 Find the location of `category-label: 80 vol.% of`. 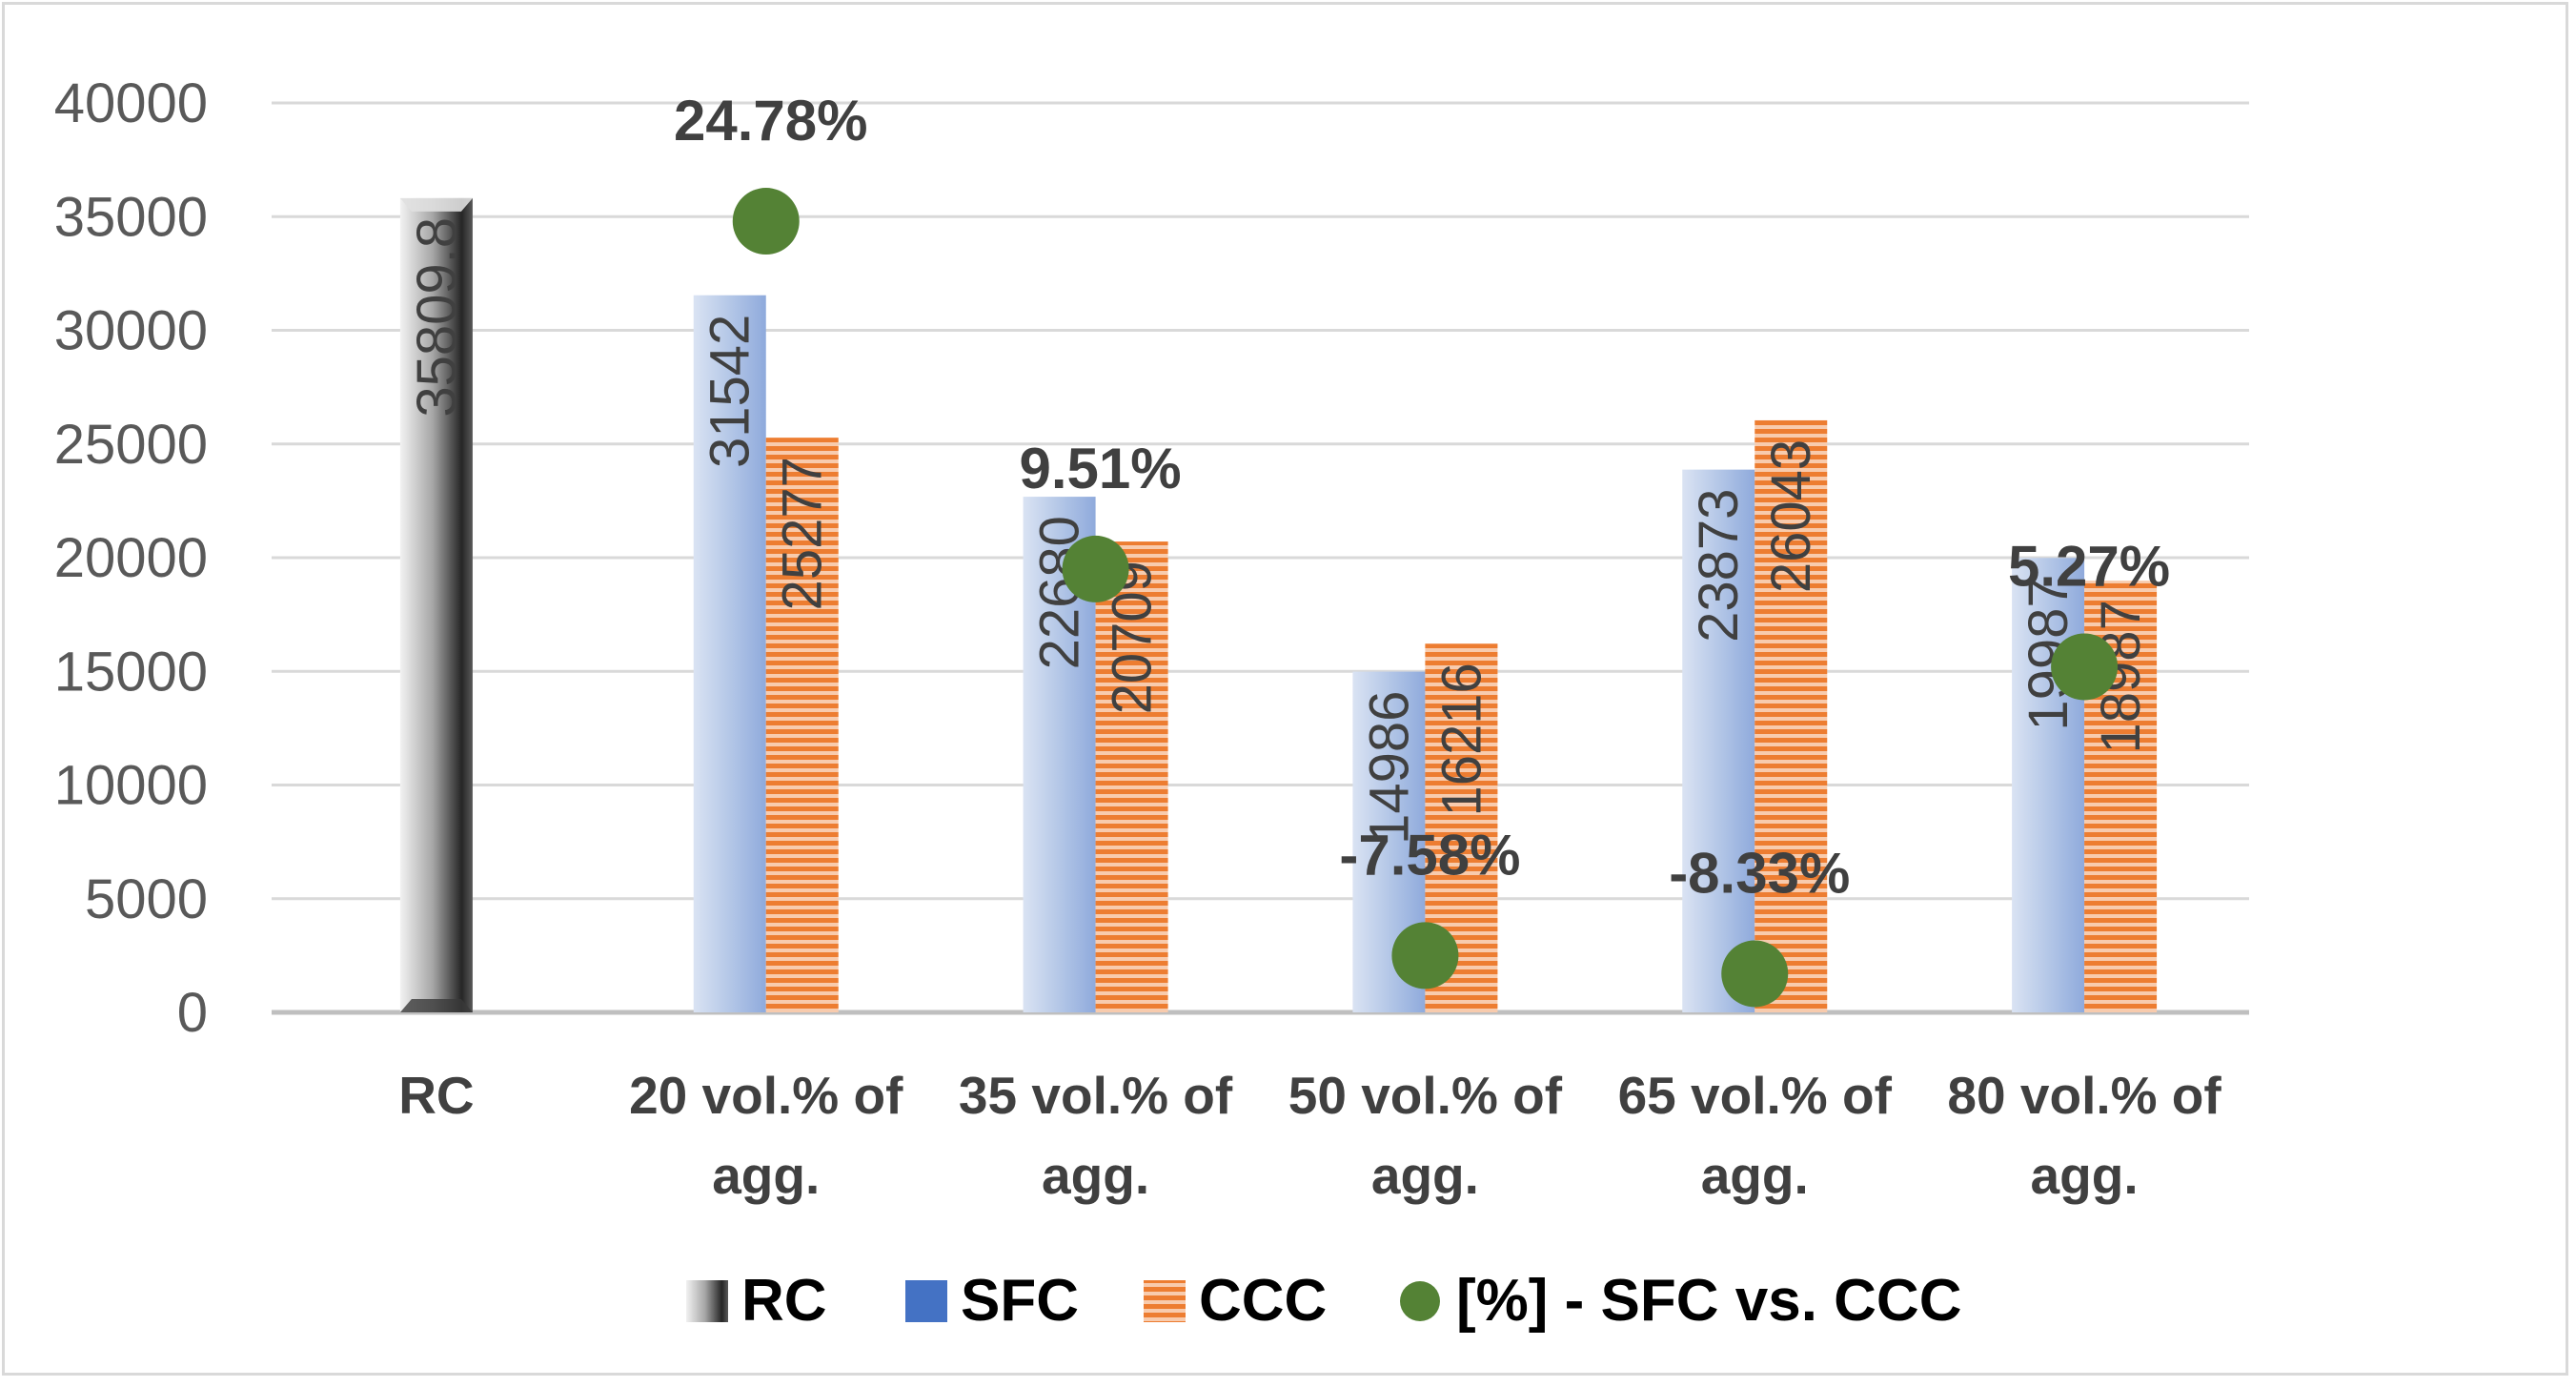

category-label: 80 vol.% of is located at coordinates (2084, 1095).